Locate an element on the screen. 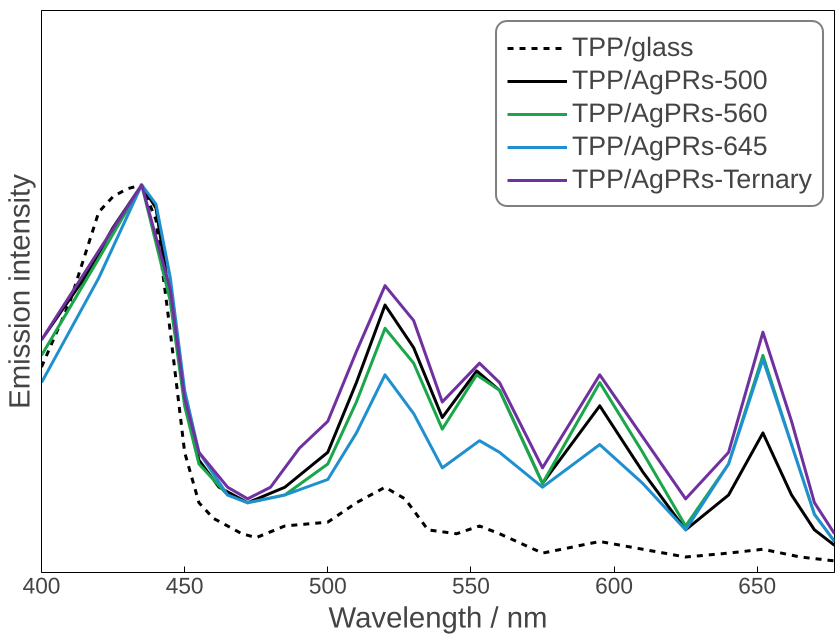 This screenshot has width=840, height=639. legend-label: TPP/AgPRs-Ternary is located at coordinates (692, 179).